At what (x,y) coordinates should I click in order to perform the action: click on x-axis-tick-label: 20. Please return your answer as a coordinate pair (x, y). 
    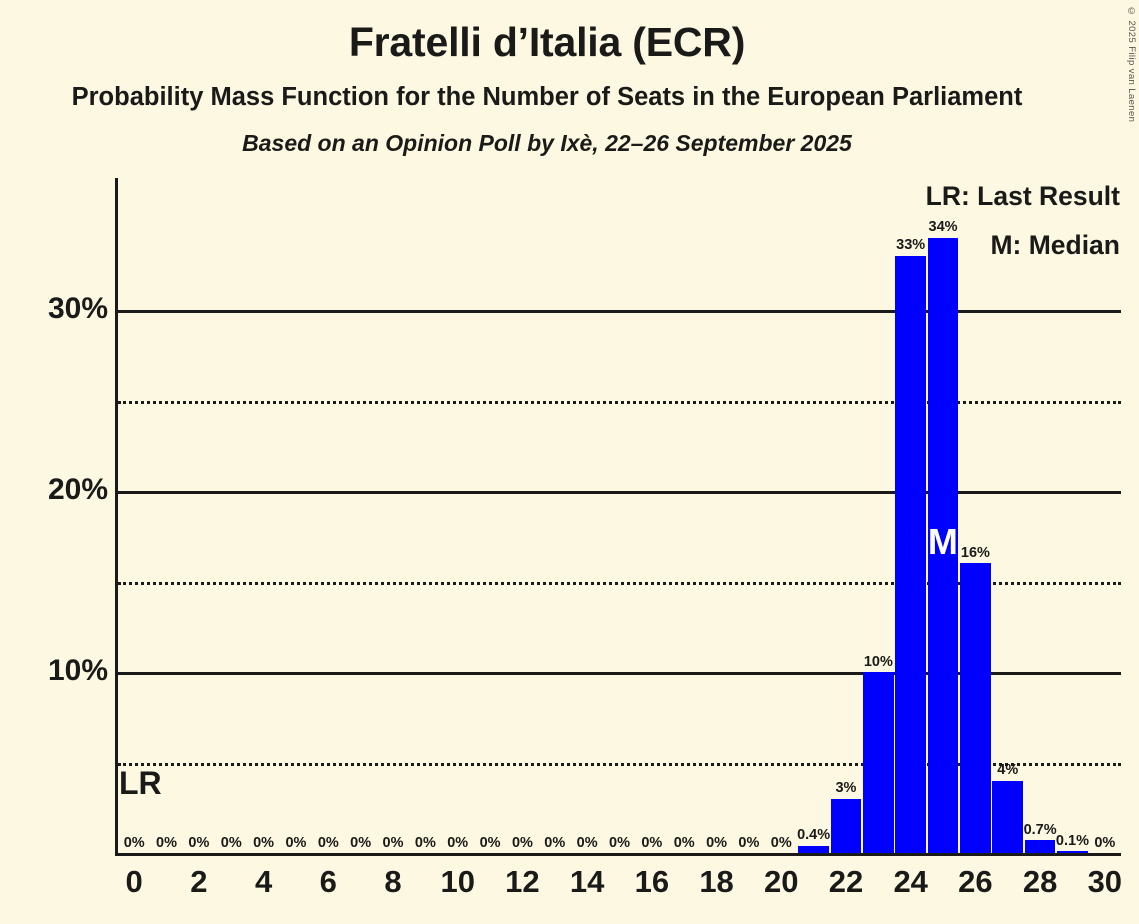
    Looking at the image, I should click on (781, 881).